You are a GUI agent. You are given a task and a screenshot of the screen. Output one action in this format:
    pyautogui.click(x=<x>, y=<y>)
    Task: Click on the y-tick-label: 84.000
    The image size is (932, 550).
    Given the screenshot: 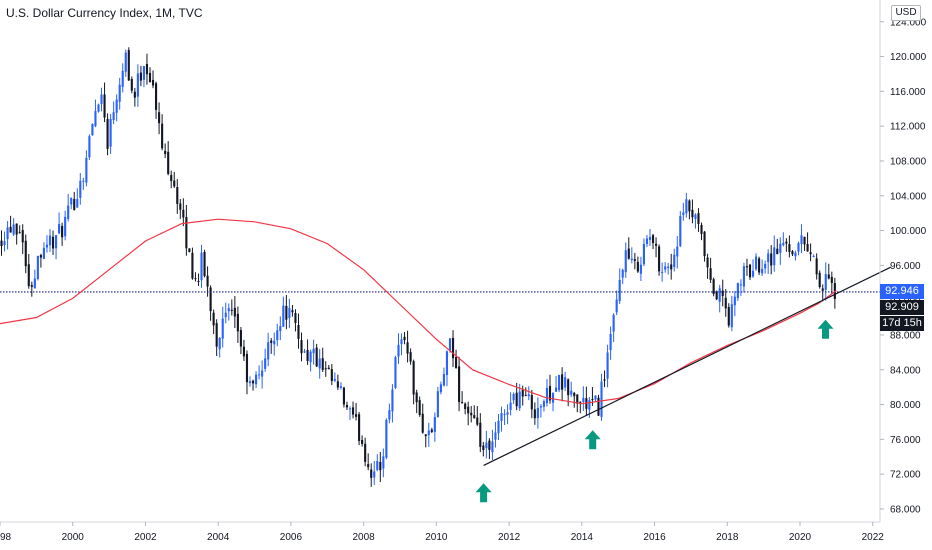 What is the action you would take?
    pyautogui.click(x=905, y=370)
    